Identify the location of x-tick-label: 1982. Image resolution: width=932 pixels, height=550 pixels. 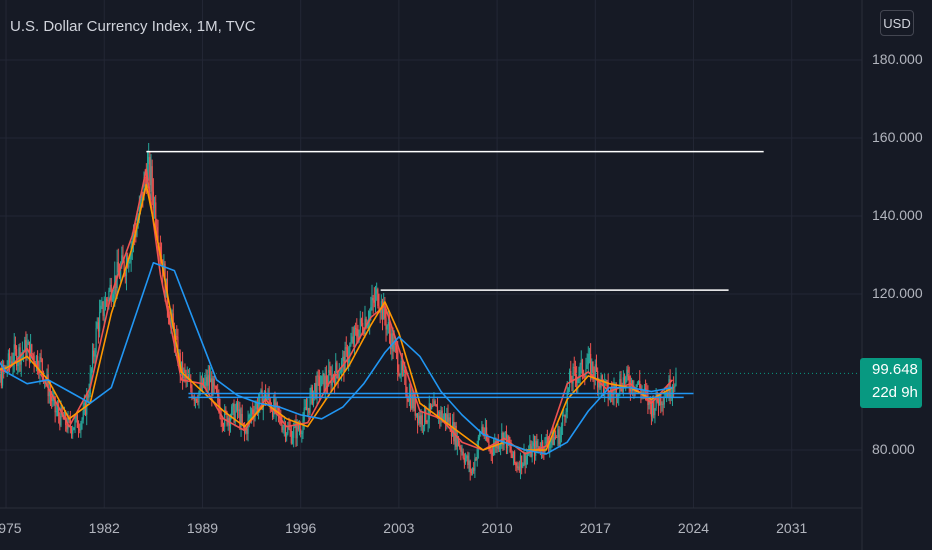
(104, 528).